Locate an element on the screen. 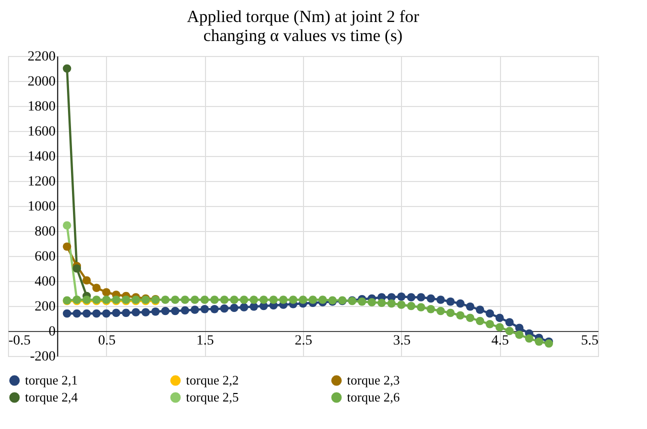 The image size is (647, 429). y-tick-label: 1200 is located at coordinates (42, 182).